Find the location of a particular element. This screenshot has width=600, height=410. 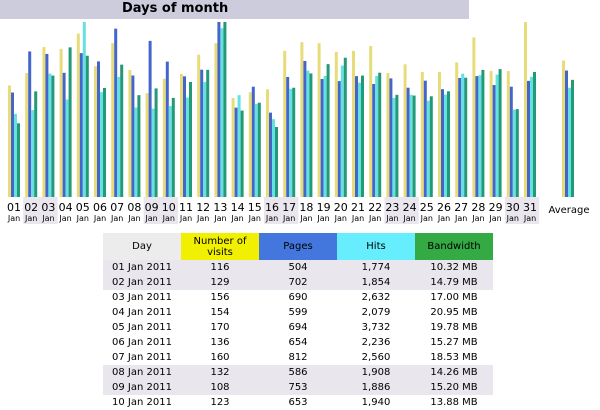

table-row: 06 Jan 2011 136 654 2,236 15.27 MB is located at coordinates (298, 342).